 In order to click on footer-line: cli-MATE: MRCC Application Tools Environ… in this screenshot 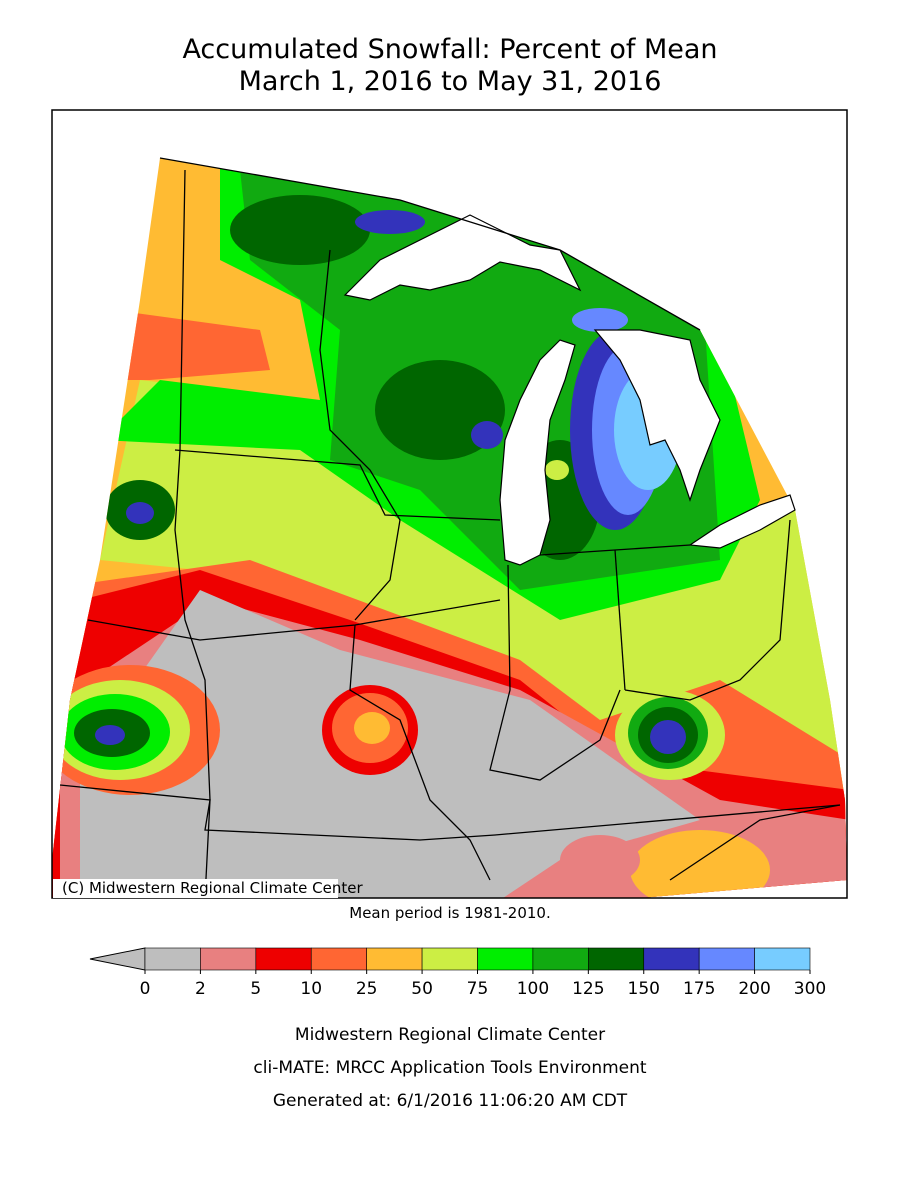, I will do `click(449, 1068)`.